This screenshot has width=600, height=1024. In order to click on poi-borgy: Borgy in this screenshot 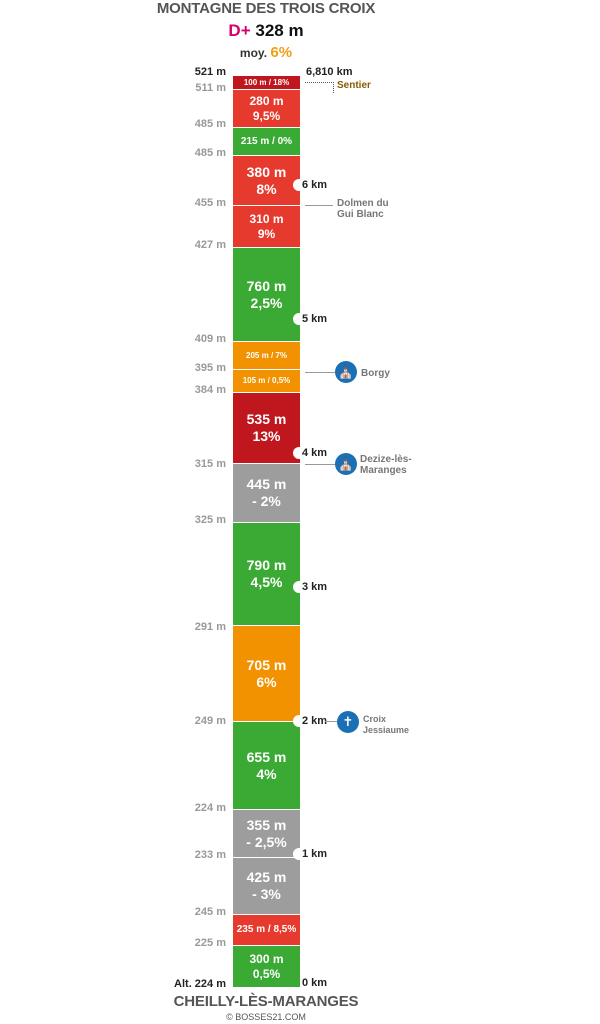, I will do `click(375, 373)`.